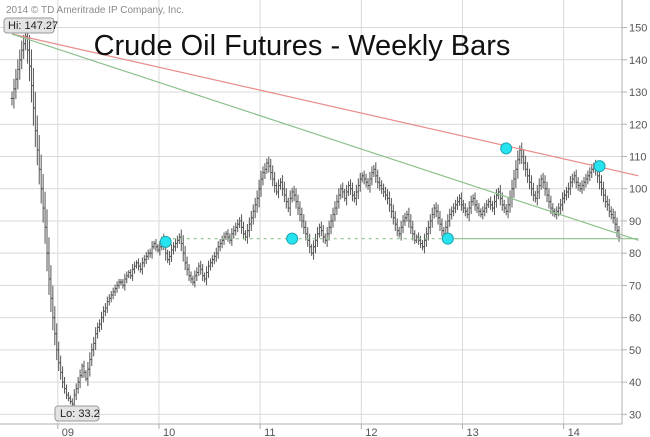  What do you see at coordinates (635, 286) in the screenshot?
I see `y-tick-label: 70` at bounding box center [635, 286].